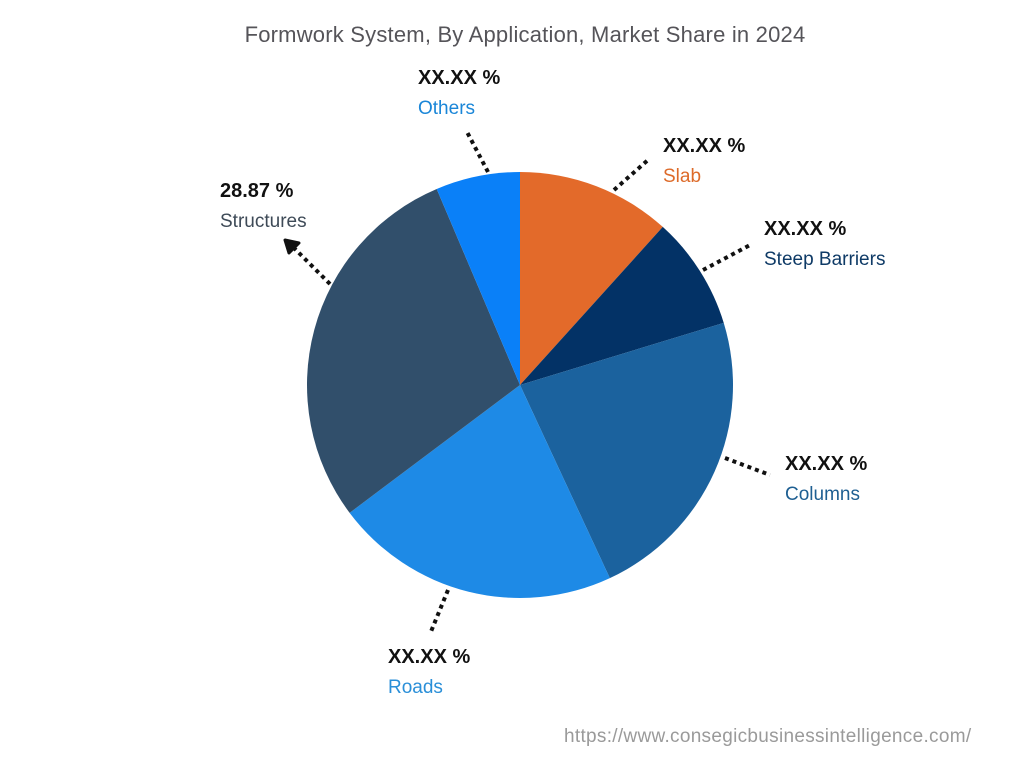 The image size is (1024, 768). Describe the element at coordinates (826, 464) in the screenshot. I see `label-columns-value: XX.XX %` at that location.